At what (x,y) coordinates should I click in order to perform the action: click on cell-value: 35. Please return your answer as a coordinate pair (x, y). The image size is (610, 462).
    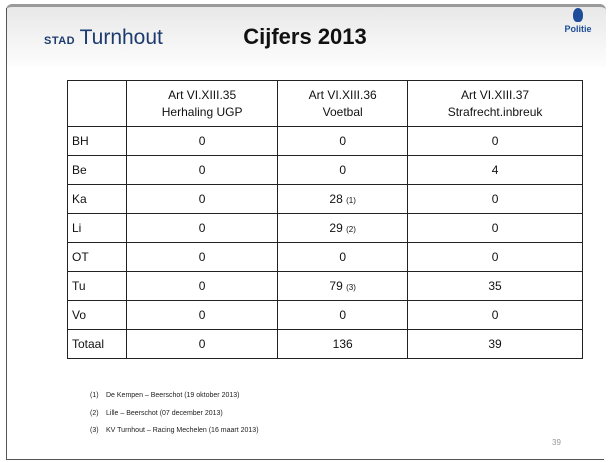
    Looking at the image, I should click on (495, 286).